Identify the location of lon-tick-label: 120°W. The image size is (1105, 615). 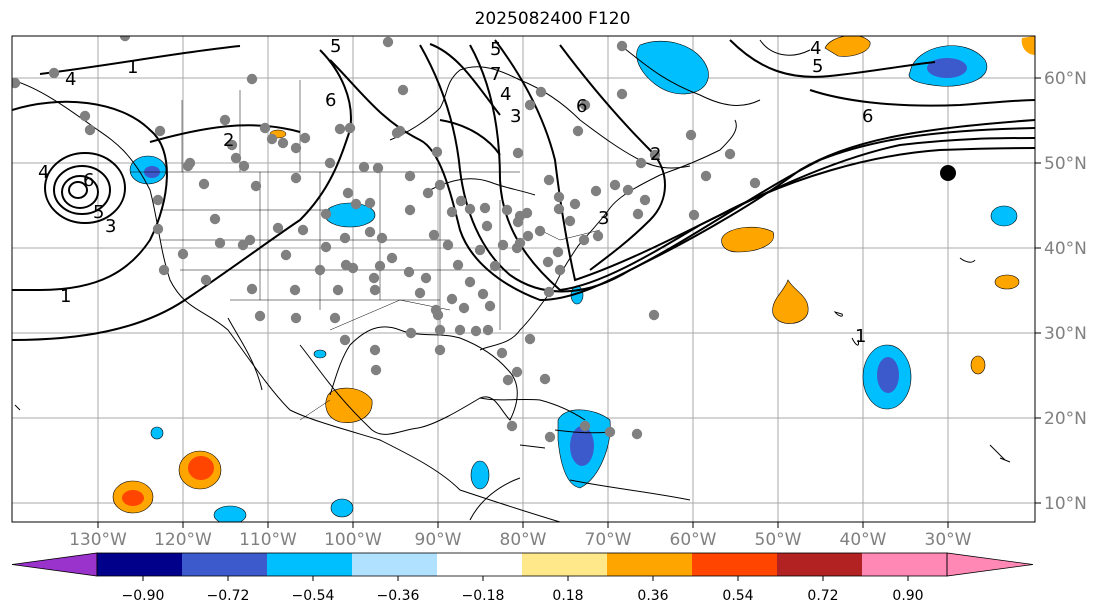
(183, 540).